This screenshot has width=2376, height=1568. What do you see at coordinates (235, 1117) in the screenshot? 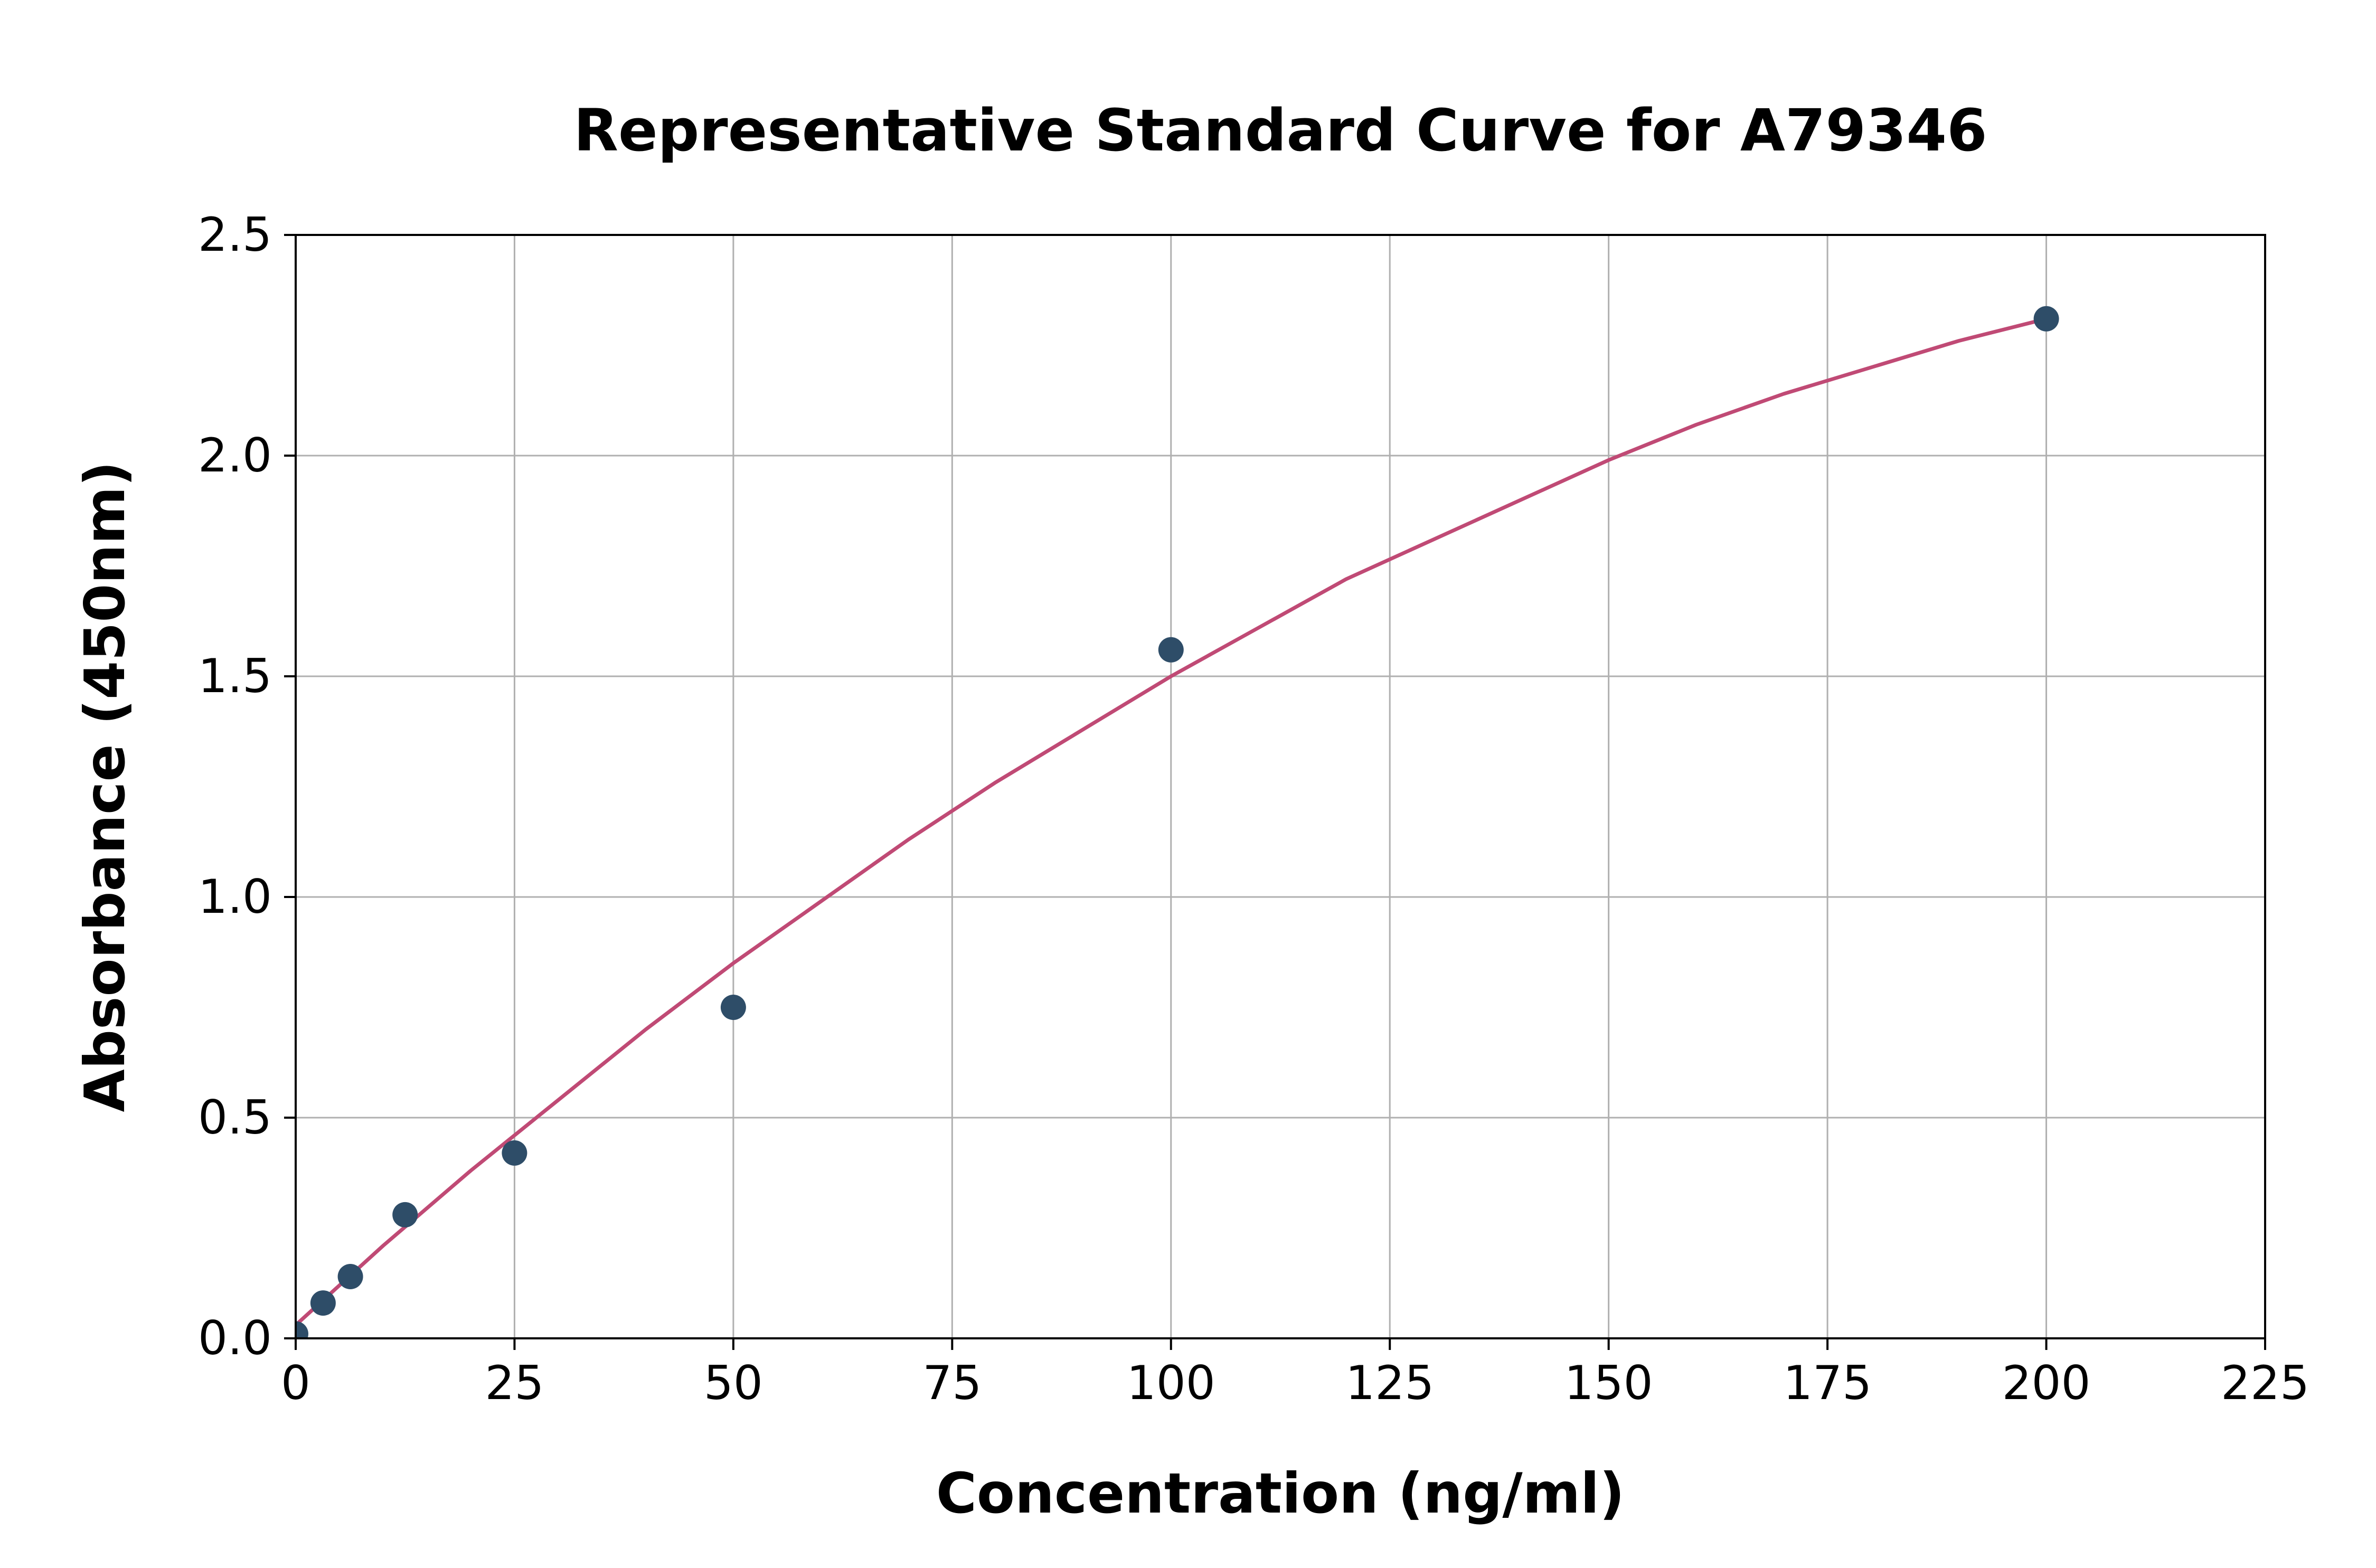
I see `y-tick-label: 0.5` at bounding box center [235, 1117].